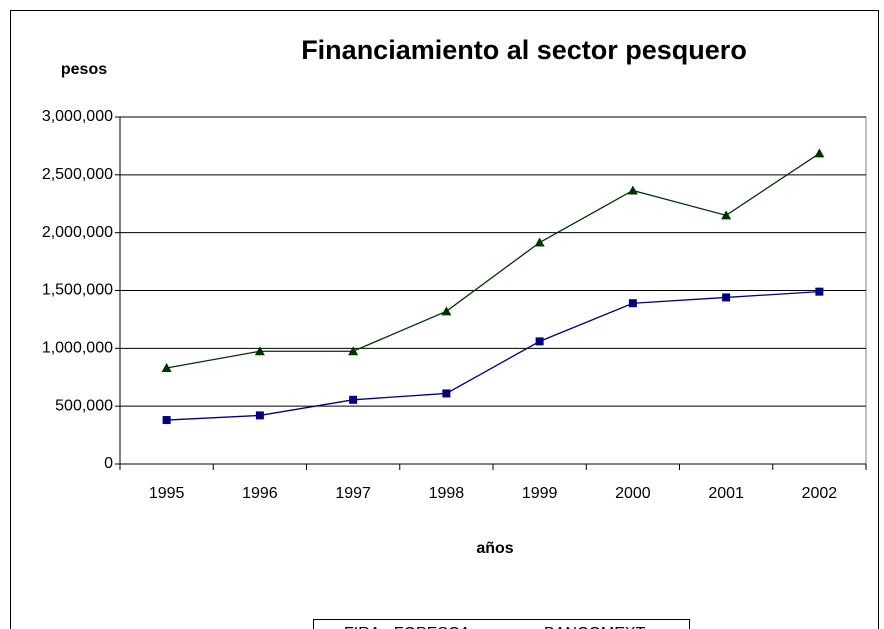 The image size is (884, 629). Describe the element at coordinates (77, 348) in the screenshot. I see `y-tick-label: 1,000,000` at that location.